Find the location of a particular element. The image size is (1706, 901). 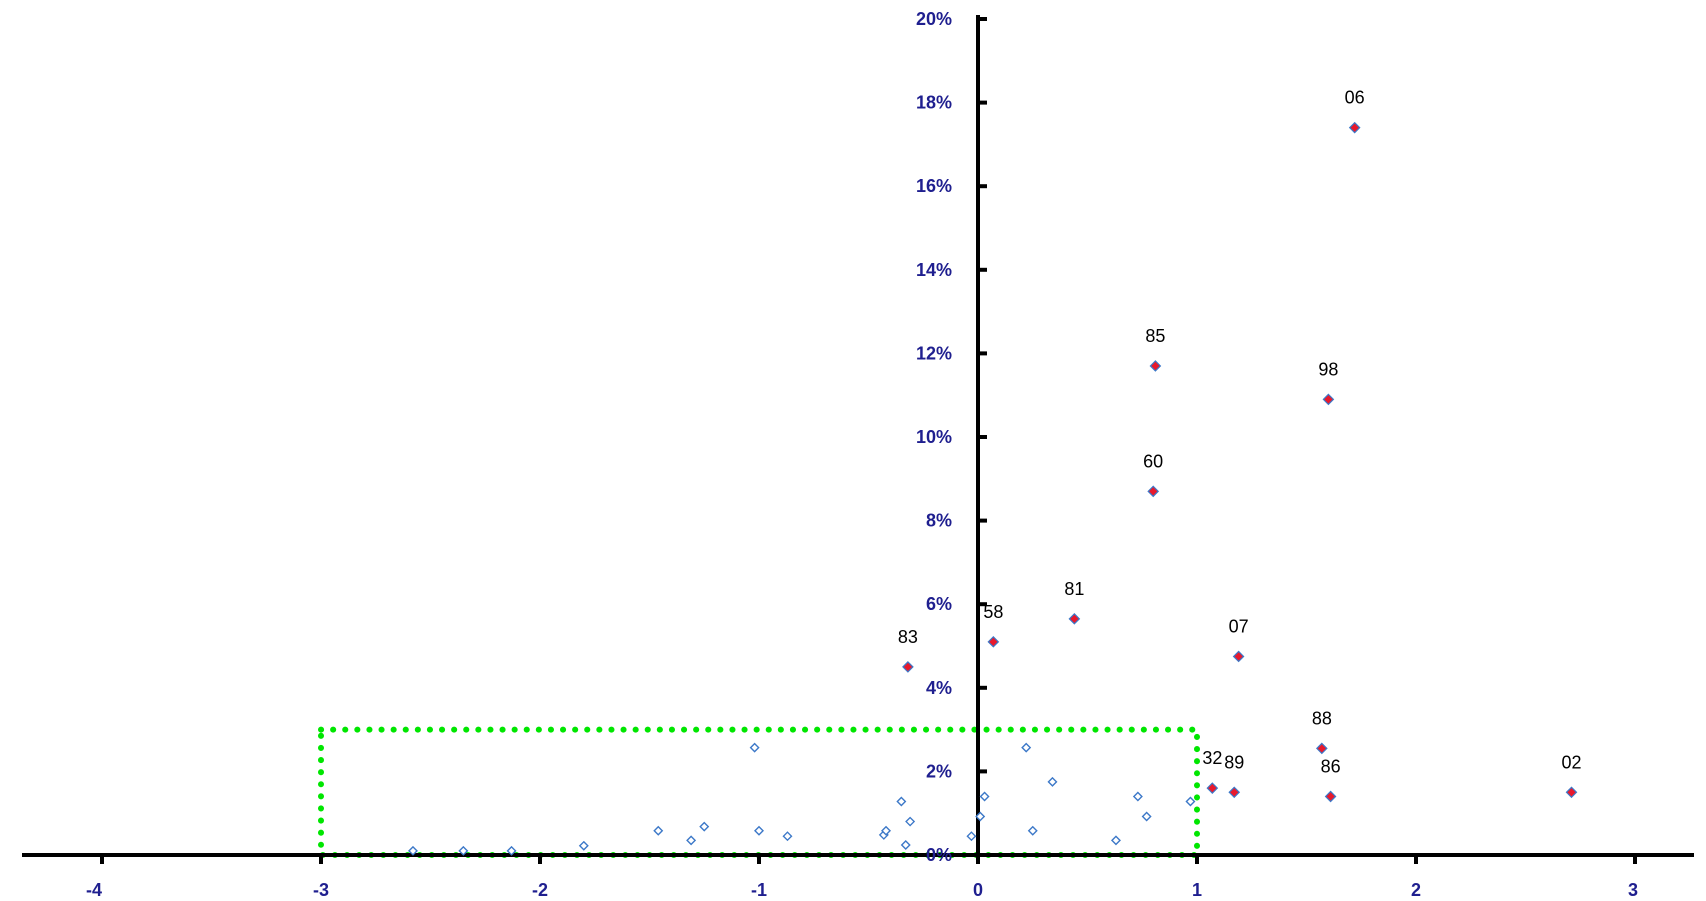

x-tick-label: -2 is located at coordinates (540, 890).